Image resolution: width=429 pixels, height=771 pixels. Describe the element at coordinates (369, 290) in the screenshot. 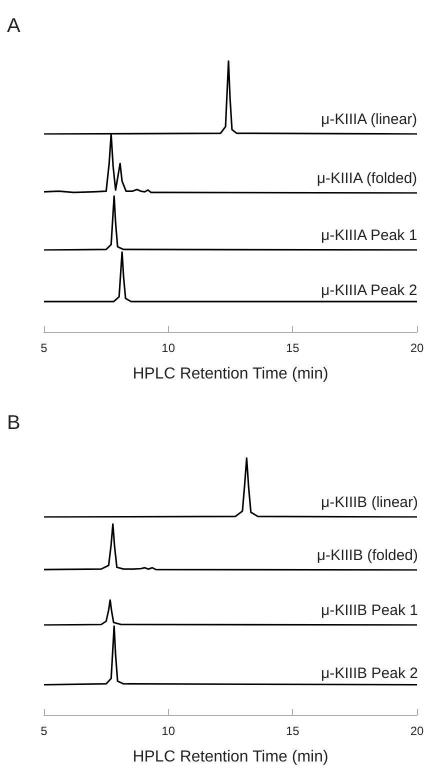

I see `series-label: μ-KIIIA Peak 2` at that location.